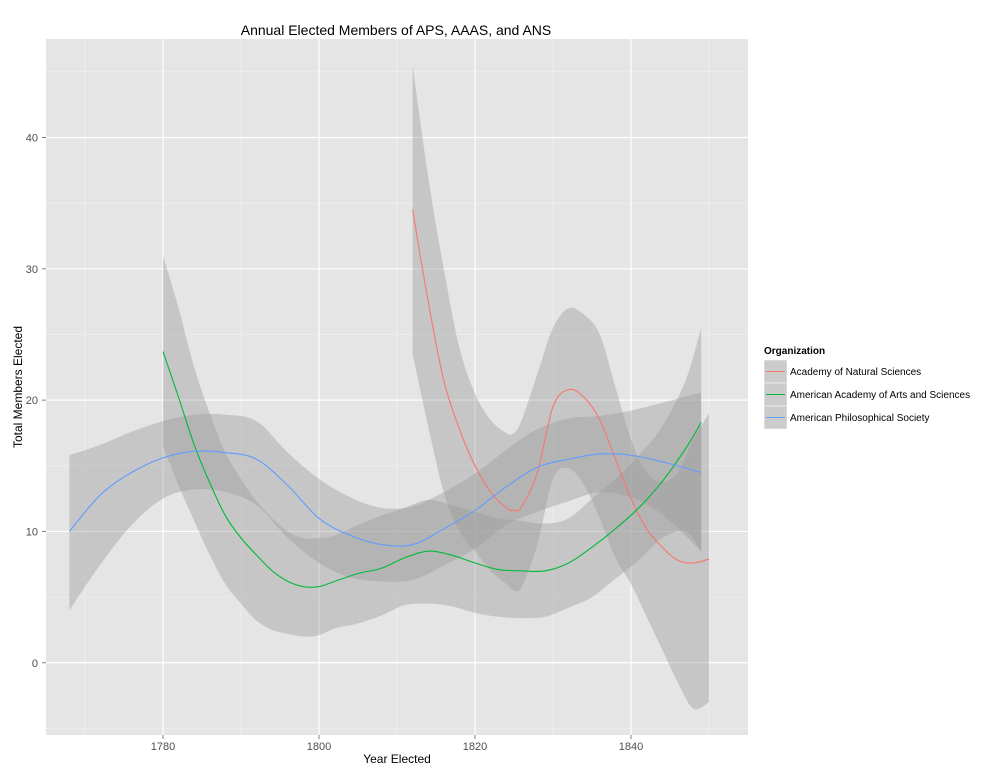  What do you see at coordinates (860, 418) in the screenshot?
I see `legend-label: American Philosophical Society` at bounding box center [860, 418].